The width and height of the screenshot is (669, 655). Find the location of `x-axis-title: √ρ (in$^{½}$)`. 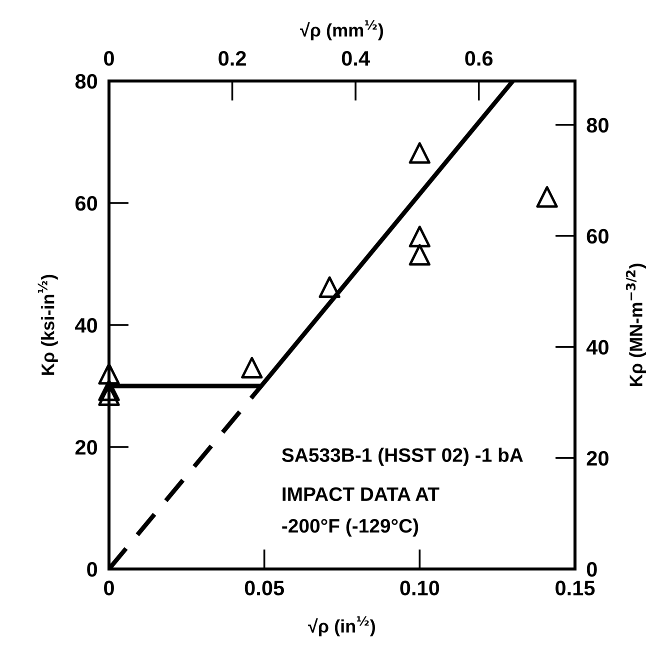

x-axis-title: √ρ (in$^{½}$) is located at coordinates (341, 626).